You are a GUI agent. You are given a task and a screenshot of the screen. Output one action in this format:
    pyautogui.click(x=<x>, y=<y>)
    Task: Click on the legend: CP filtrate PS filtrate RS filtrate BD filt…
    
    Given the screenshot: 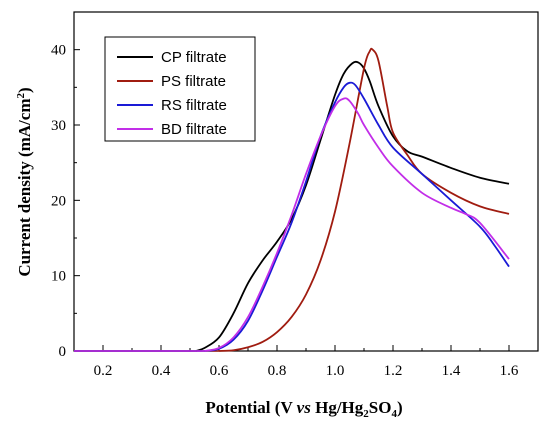 What is the action you would take?
    pyautogui.click(x=180, y=89)
    